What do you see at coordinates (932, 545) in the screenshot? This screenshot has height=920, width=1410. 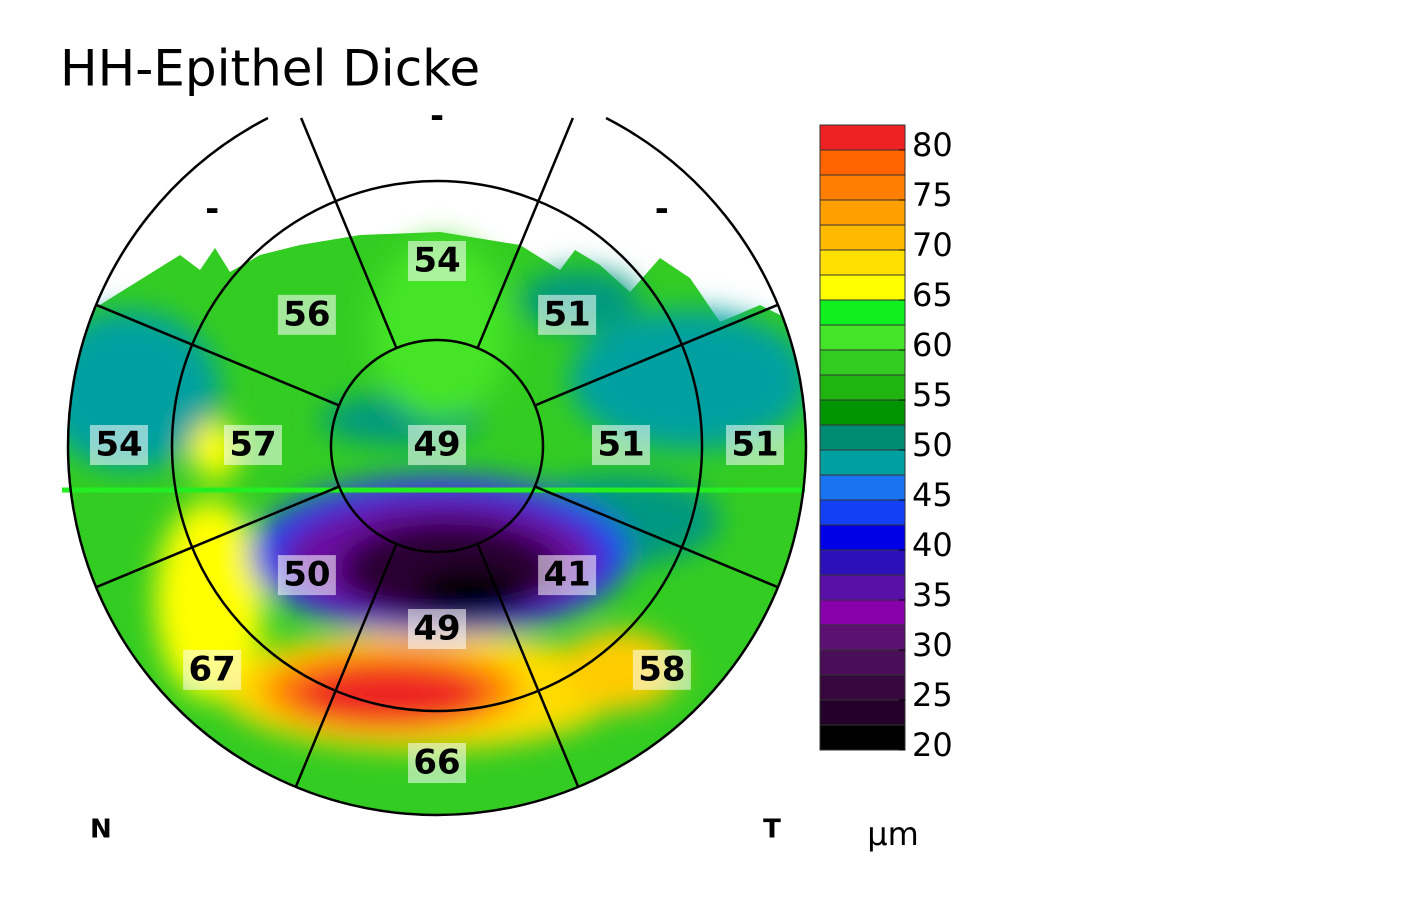 I see `colorbar-tick-label: 40` at bounding box center [932, 545].